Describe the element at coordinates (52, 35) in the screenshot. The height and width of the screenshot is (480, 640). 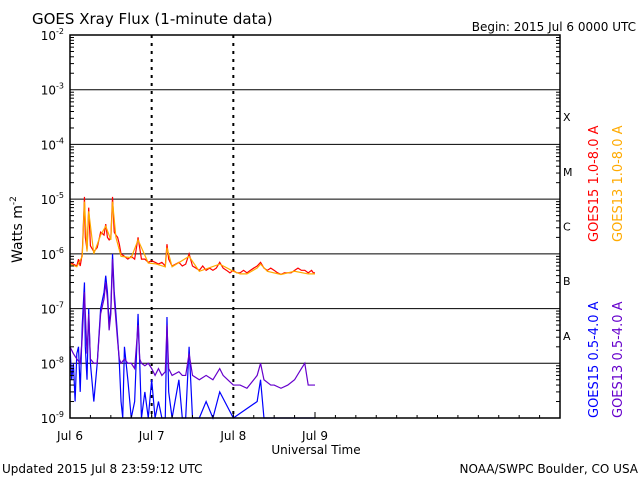
I see `y-tick-label: 10⁻²` at that location.